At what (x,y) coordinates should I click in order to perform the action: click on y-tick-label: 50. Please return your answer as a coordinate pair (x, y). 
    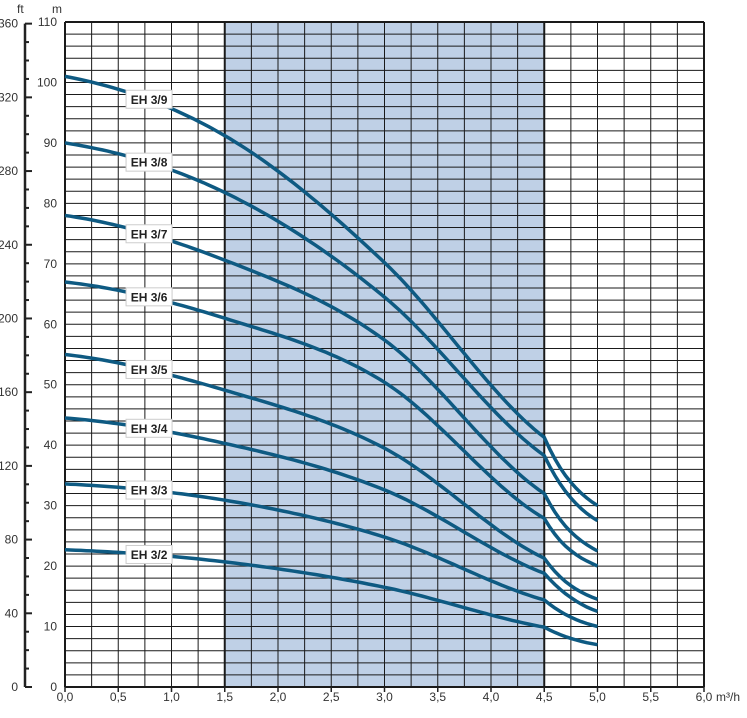
    Looking at the image, I should click on (51, 385).